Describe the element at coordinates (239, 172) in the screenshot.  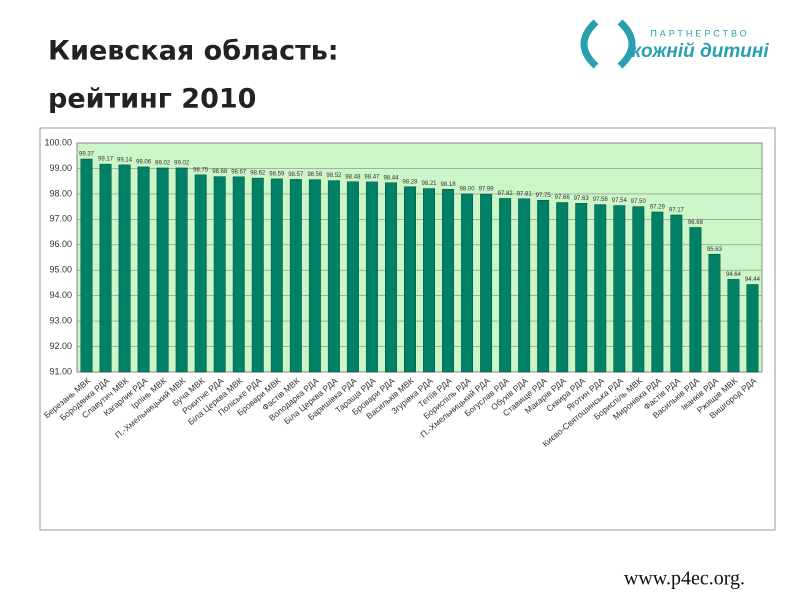
I see `value-label: 98.67` at that location.